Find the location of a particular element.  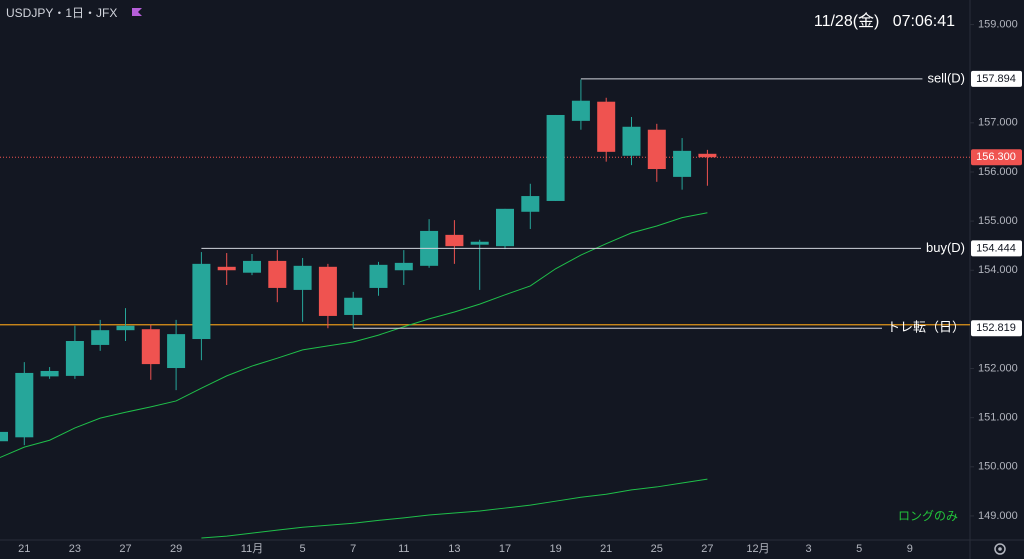

x-tick-label: 11月 is located at coordinates (252, 549).